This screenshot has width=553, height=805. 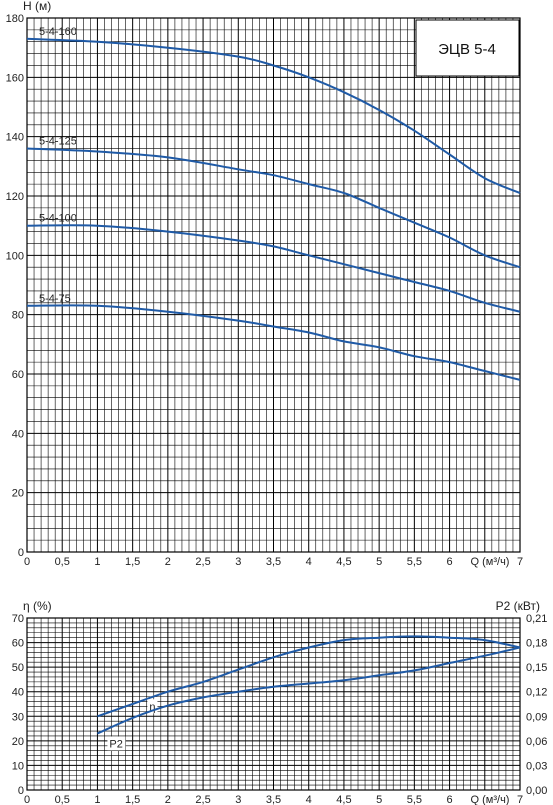 I want to click on y-axis-label: H (м), so click(x=37, y=6).